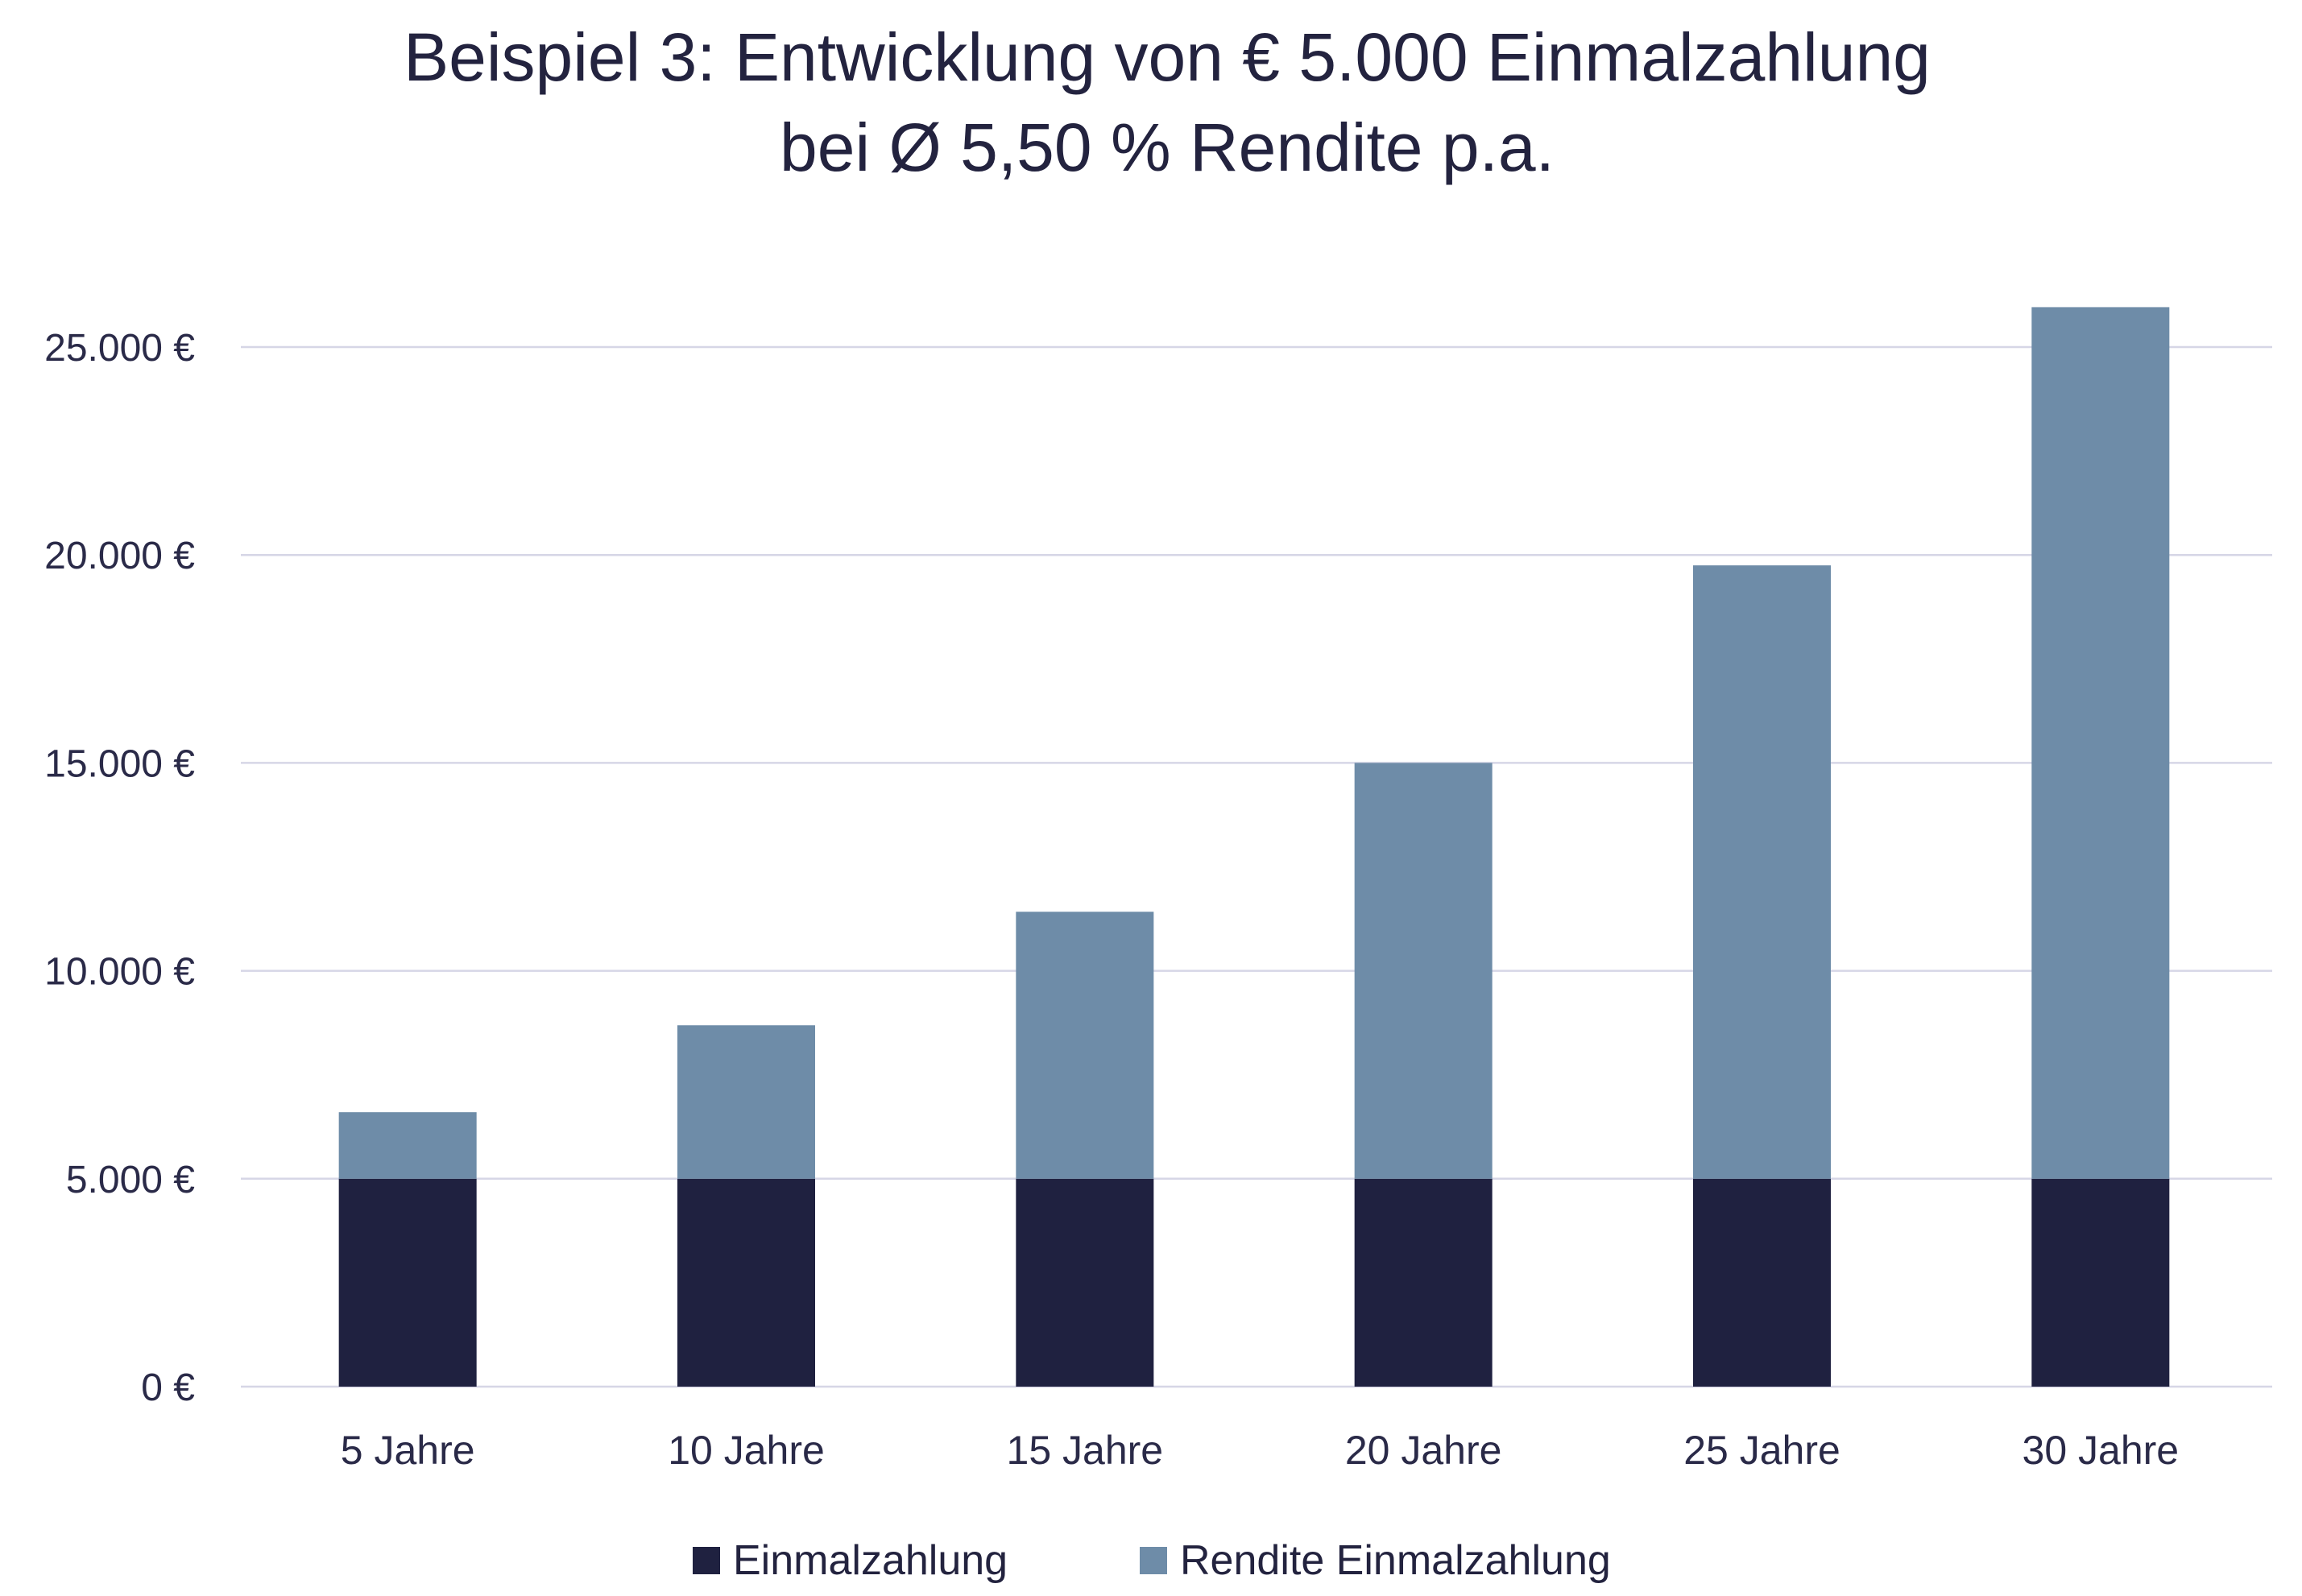  What do you see at coordinates (1167, 147) in the screenshot?
I see `chart-title-line-2: bei Ø 5,50 % Rendite p.a.` at bounding box center [1167, 147].